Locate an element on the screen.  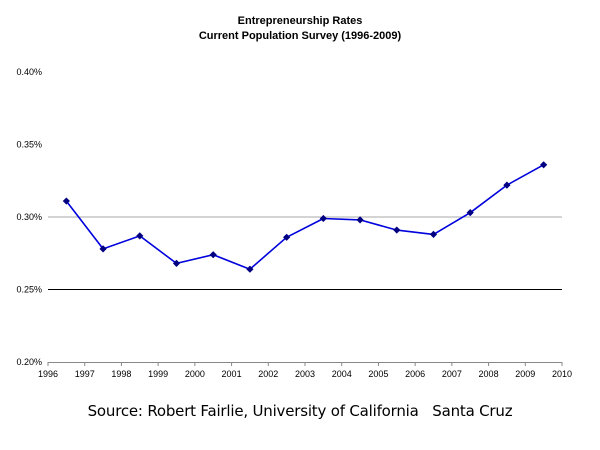
x-tick-label: 2007 is located at coordinates (452, 374).